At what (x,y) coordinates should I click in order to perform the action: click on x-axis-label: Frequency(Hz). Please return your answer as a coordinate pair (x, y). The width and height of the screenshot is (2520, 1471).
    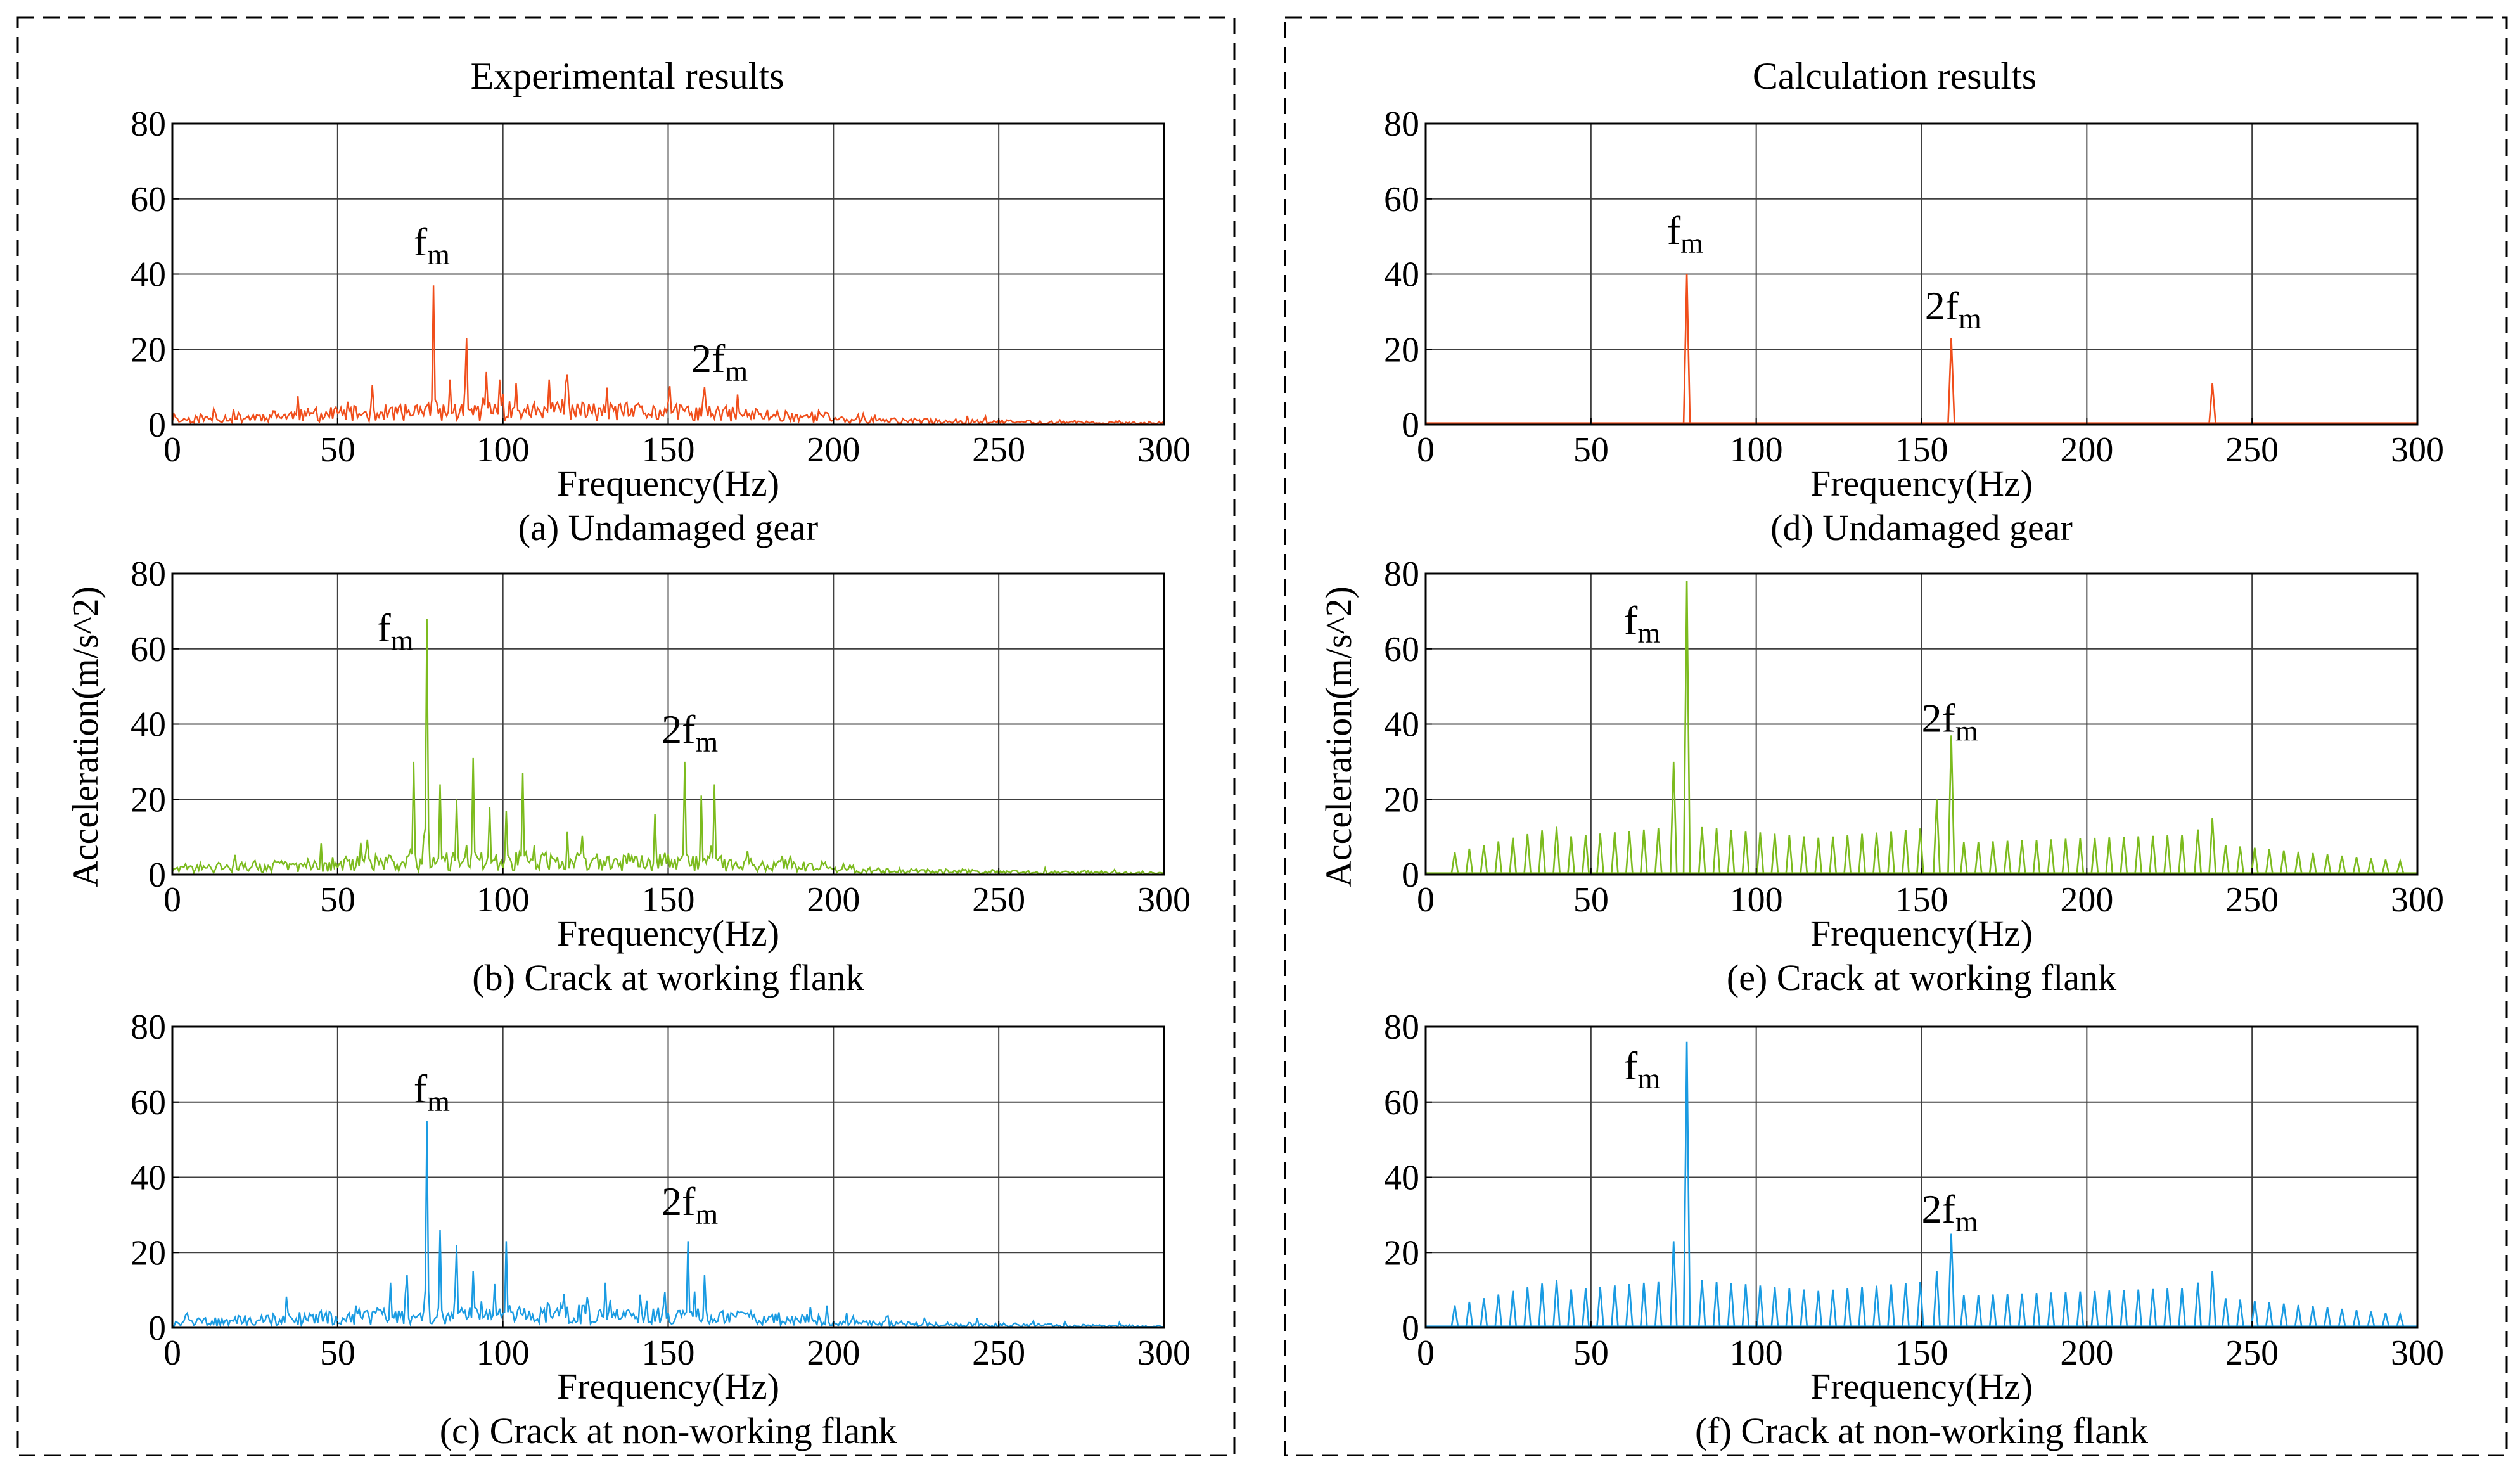
    Looking at the image, I should click on (1921, 1386).